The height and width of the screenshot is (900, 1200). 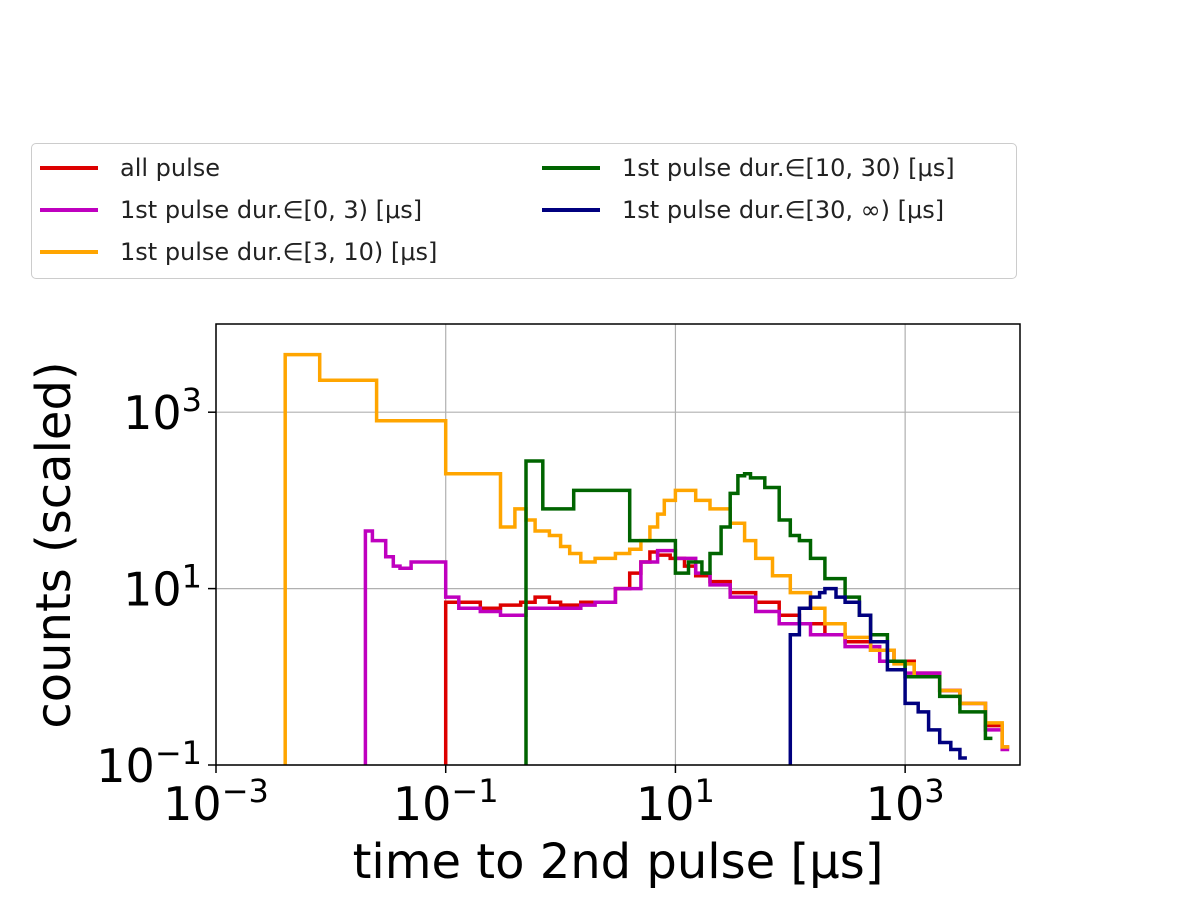 I want to click on legend-item-dur-30-inf: 1st pulse dur.∈[30, ∞) [μs], so click(x=743, y=210).